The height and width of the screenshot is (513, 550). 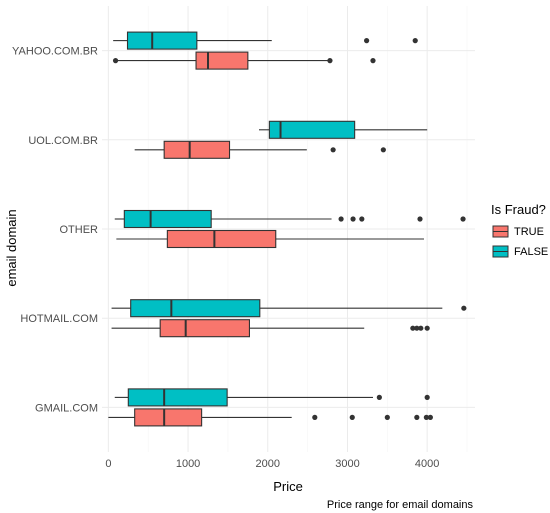 I want to click on x-axis-title: Price, so click(x=288, y=486).